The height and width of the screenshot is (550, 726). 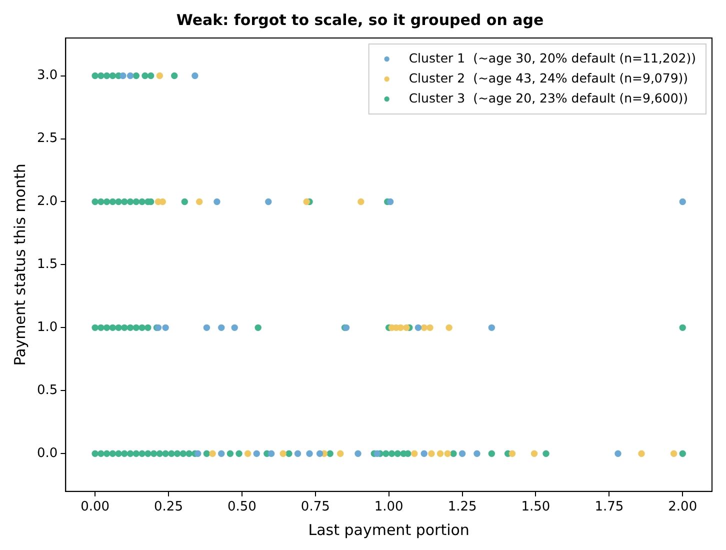 What do you see at coordinates (95, 507) in the screenshot?
I see `x-tick-label: 0.00` at bounding box center [95, 507].